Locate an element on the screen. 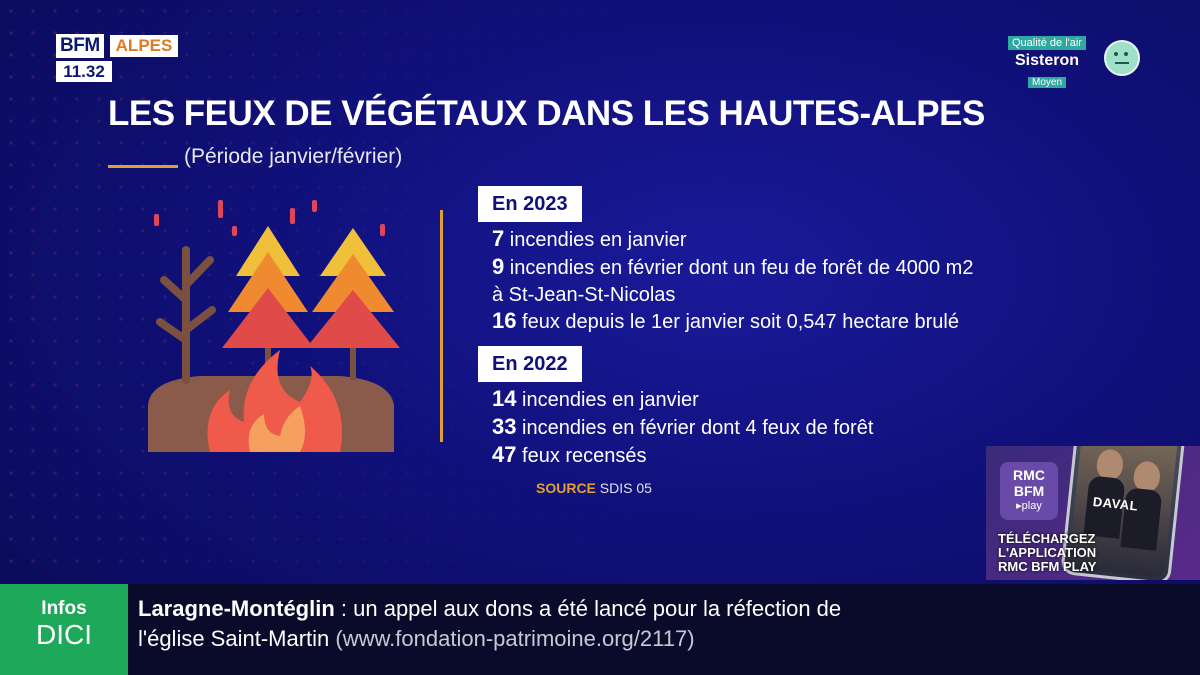 The image size is (1200, 675). air-quality-level: Moyen is located at coordinates (1046, 82).